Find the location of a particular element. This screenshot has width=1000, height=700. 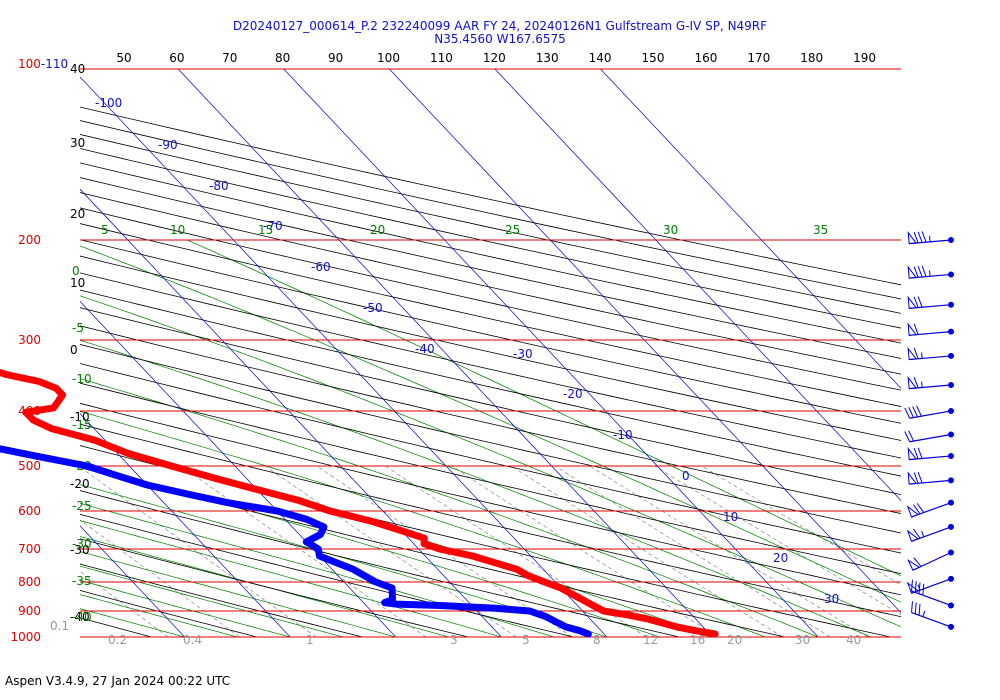

pressure-label: 1000 is located at coordinates (25, 637).